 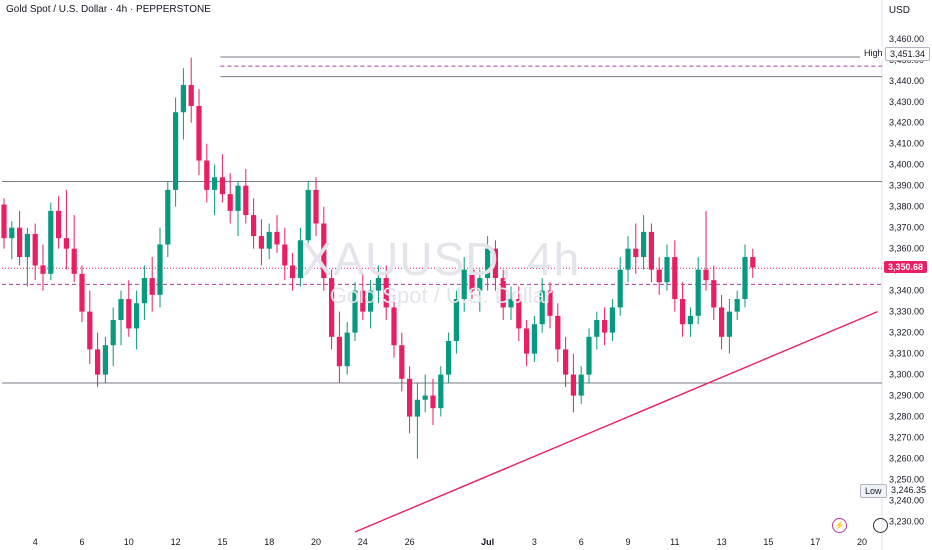 What do you see at coordinates (899, 10) in the screenshot?
I see `currency-label: USD` at bounding box center [899, 10].